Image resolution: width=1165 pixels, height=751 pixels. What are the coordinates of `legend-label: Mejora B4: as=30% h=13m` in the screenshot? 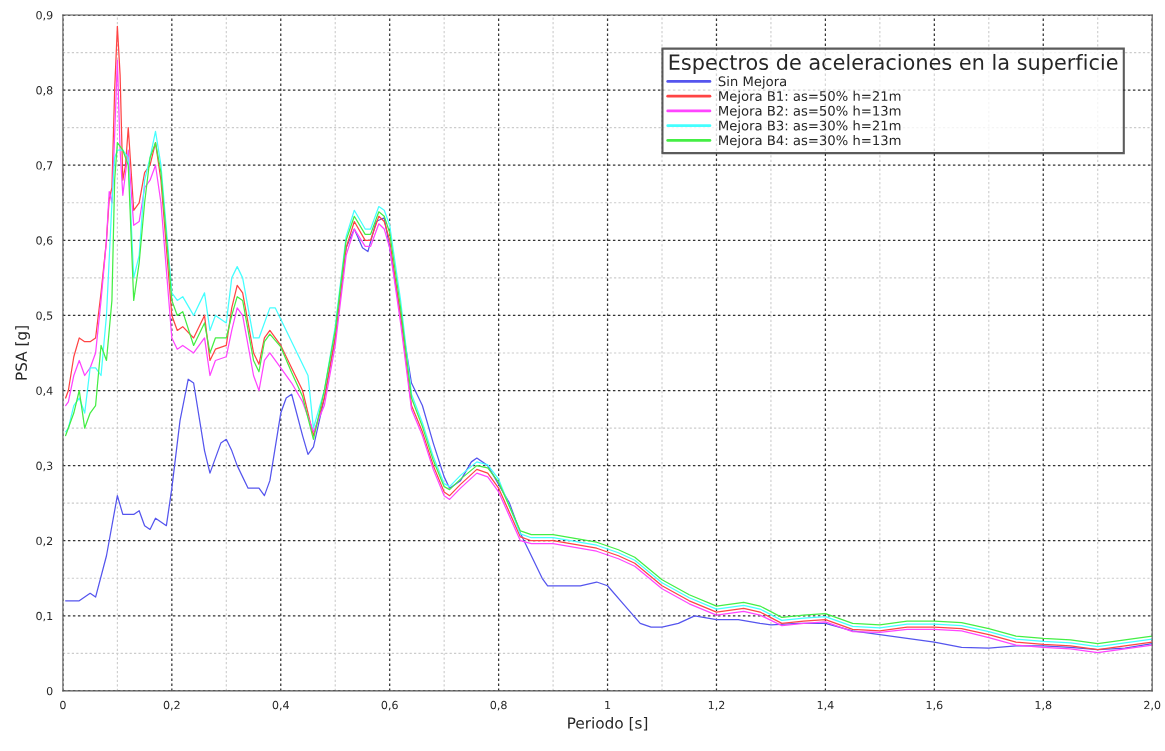 It's located at (810, 141).